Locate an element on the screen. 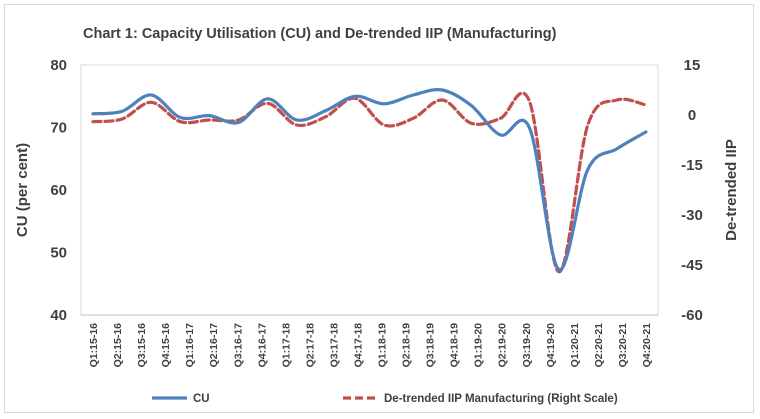  x-tick-label: Q4:15-16 is located at coordinates (166, 345).